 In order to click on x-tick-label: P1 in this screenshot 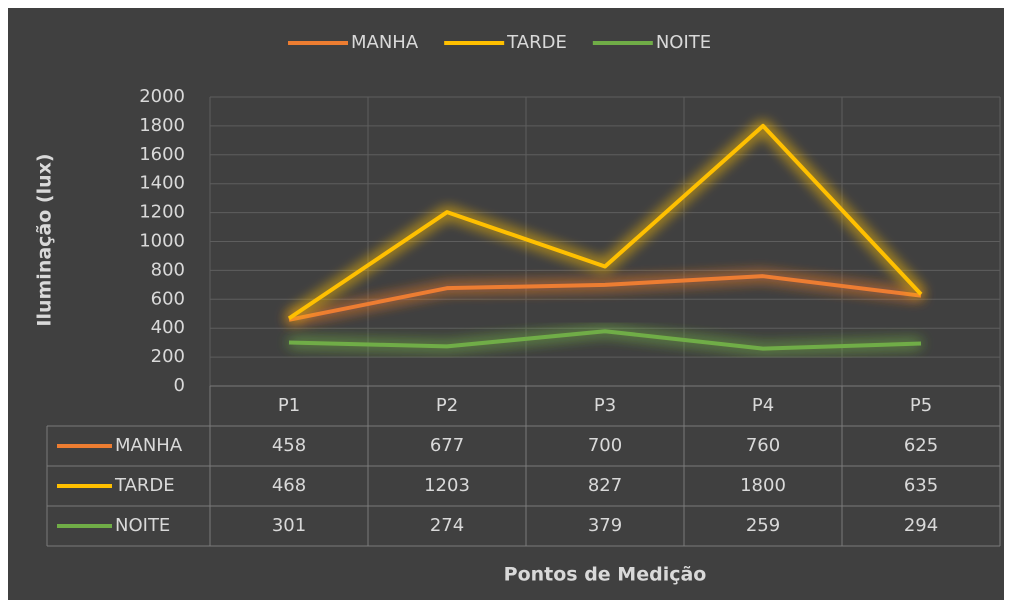, I will do `click(289, 405)`.